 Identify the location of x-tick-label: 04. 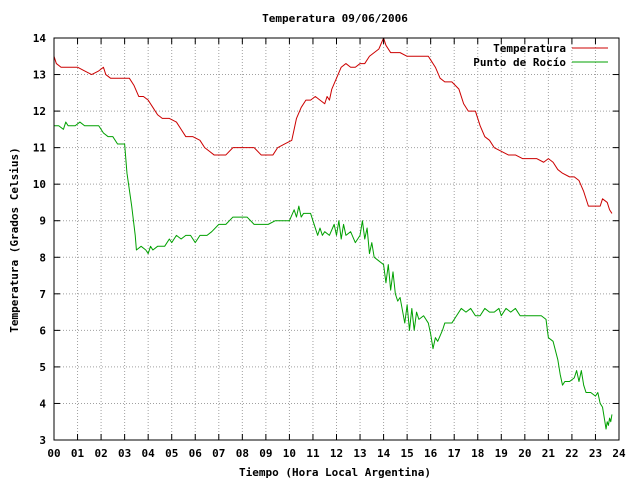
(149, 453).